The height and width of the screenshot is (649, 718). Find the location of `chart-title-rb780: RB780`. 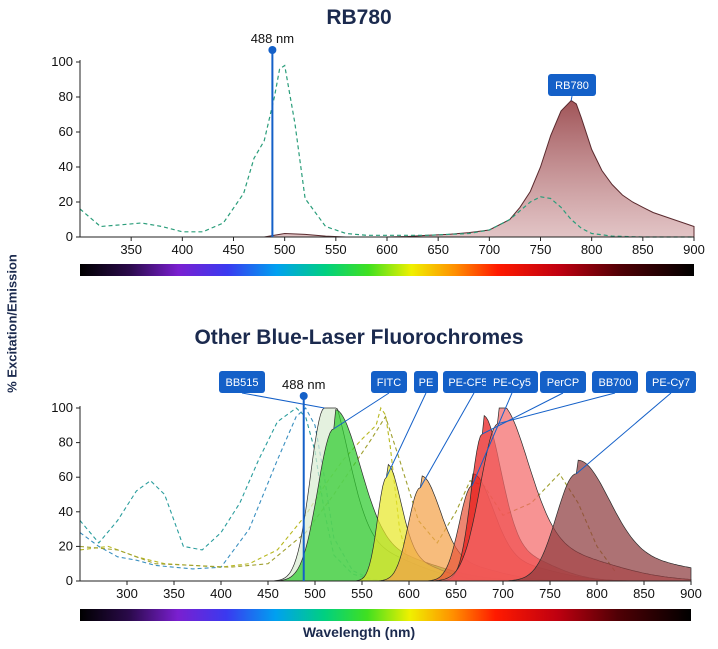

chart-title-rb780: RB780 is located at coordinates (359, 17).